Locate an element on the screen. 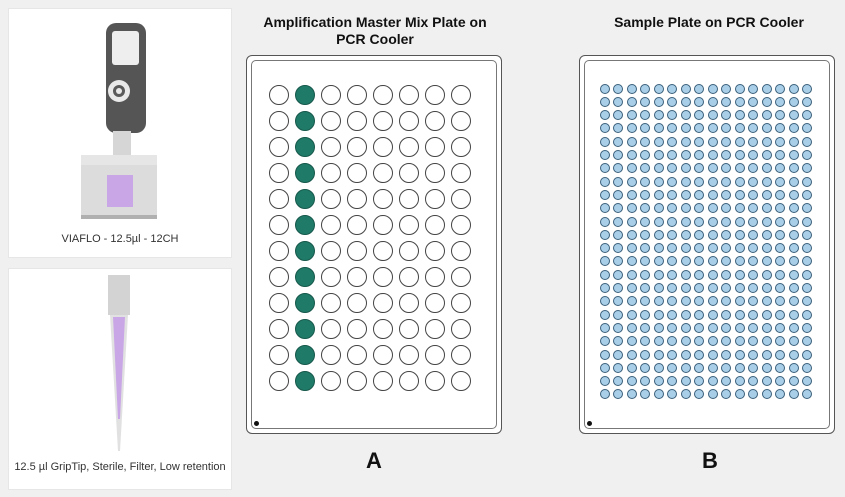 The height and width of the screenshot is (497, 845). plate-a-title-line2: PCR Cooler is located at coordinates (375, 39).